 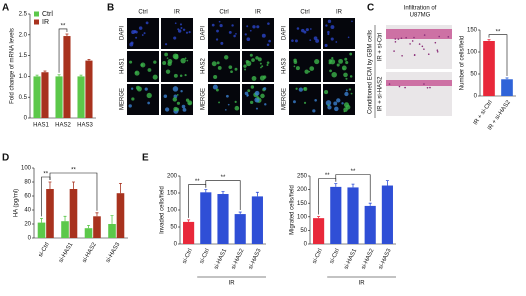 What do you see at coordinates (27, 225) in the screenshot?
I see `y-tick-label: 20` at bounding box center [27, 225].